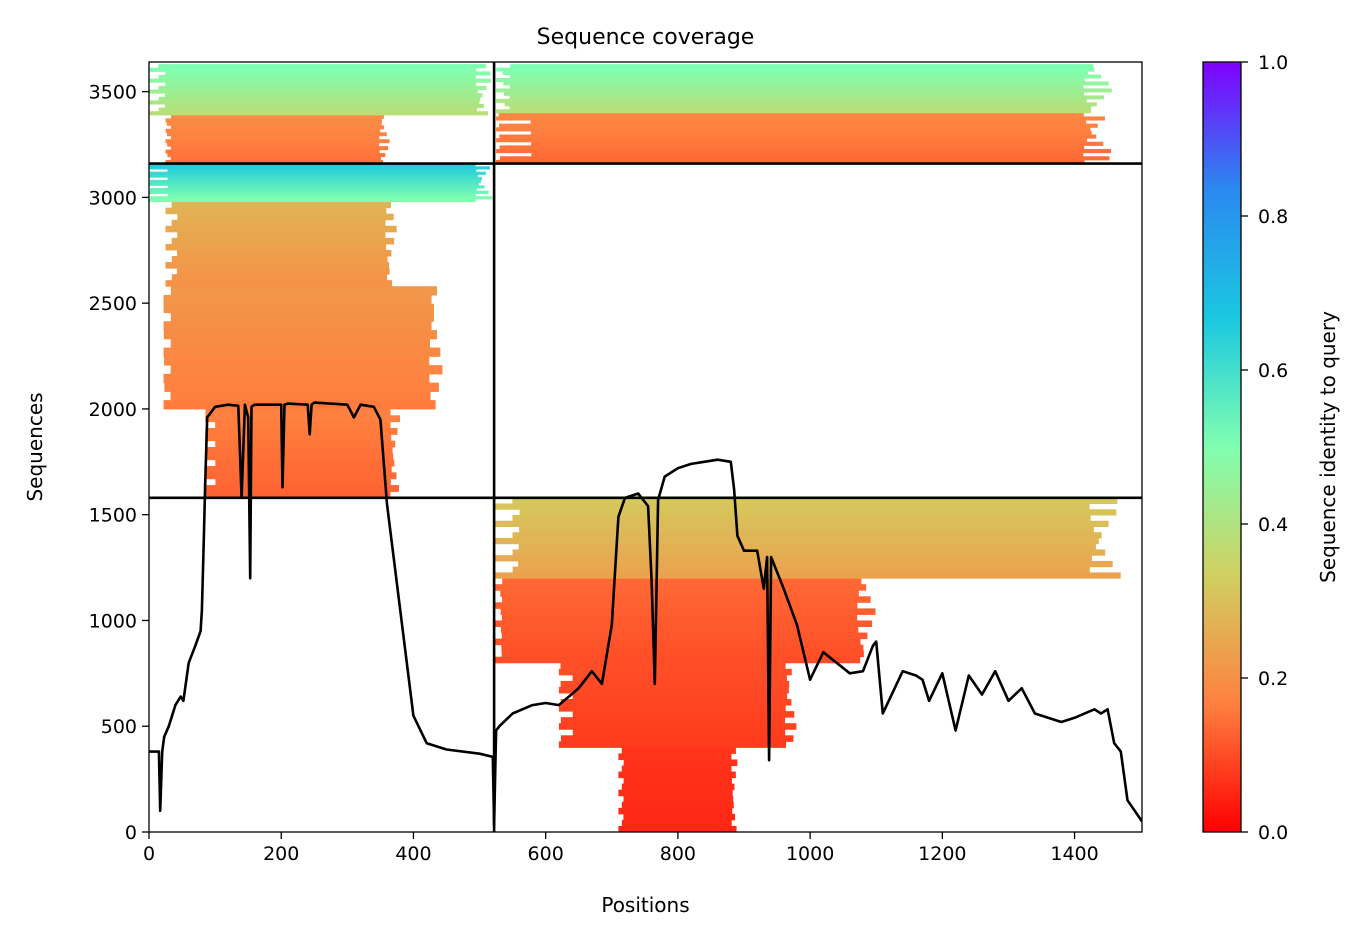 The height and width of the screenshot is (939, 1364). Describe the element at coordinates (646, 37) in the screenshot. I see `chart-title: Sequence coverage` at that location.